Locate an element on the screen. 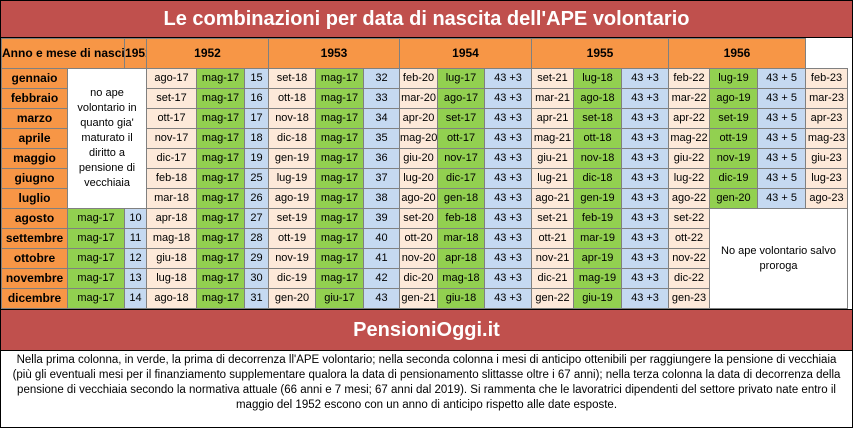  pension-date-cell: mag-20 is located at coordinates (419, 138).